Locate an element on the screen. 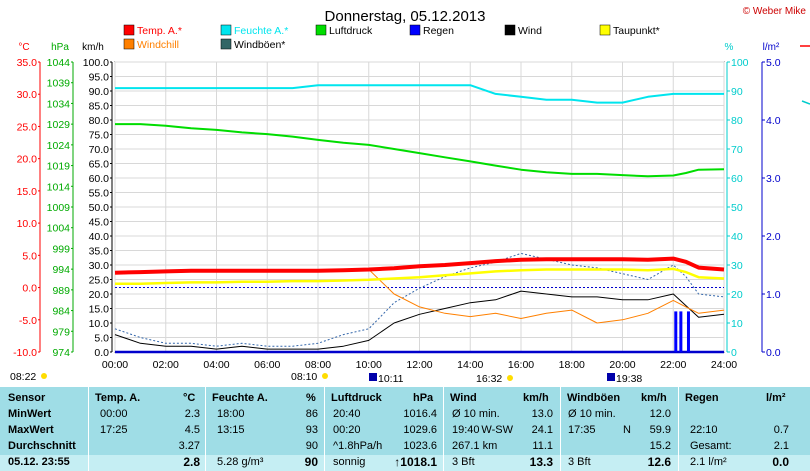 The width and height of the screenshot is (810, 471). time-tick-label: 22:00 is located at coordinates (673, 365).